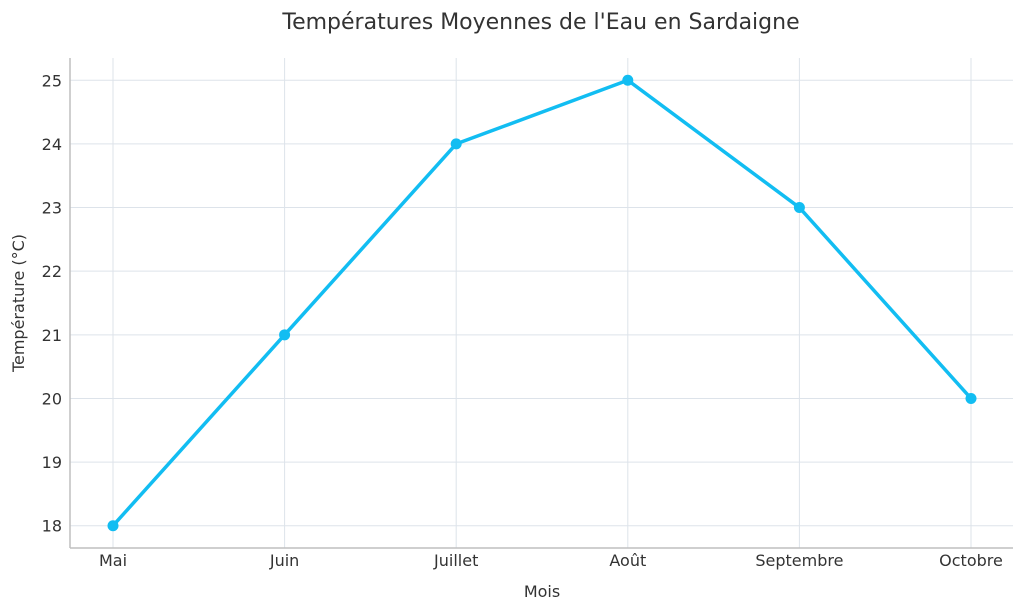  What do you see at coordinates (52, 303) in the screenshot?
I see `y-tick-labels: 18 19 20 21 22 23 24 25` at bounding box center [52, 303].